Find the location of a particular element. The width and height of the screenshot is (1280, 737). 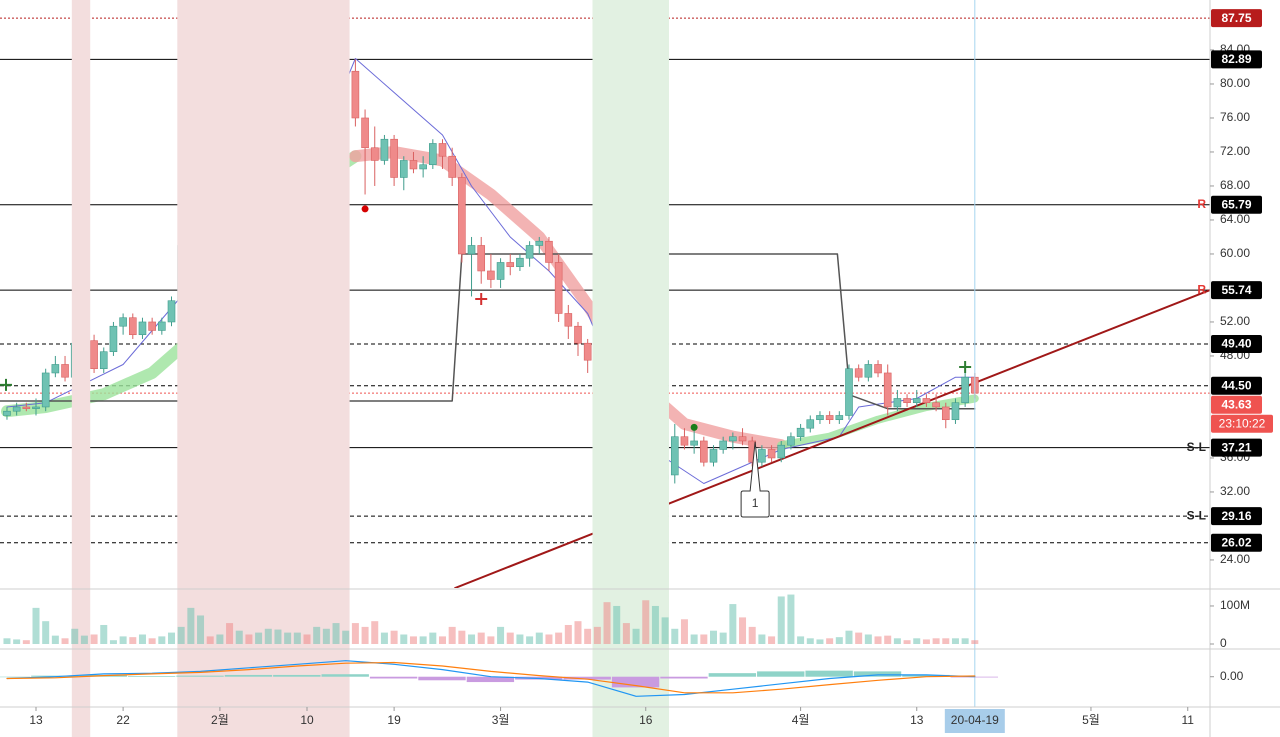

cursor-label: 20-04-19 is located at coordinates (975, 720).